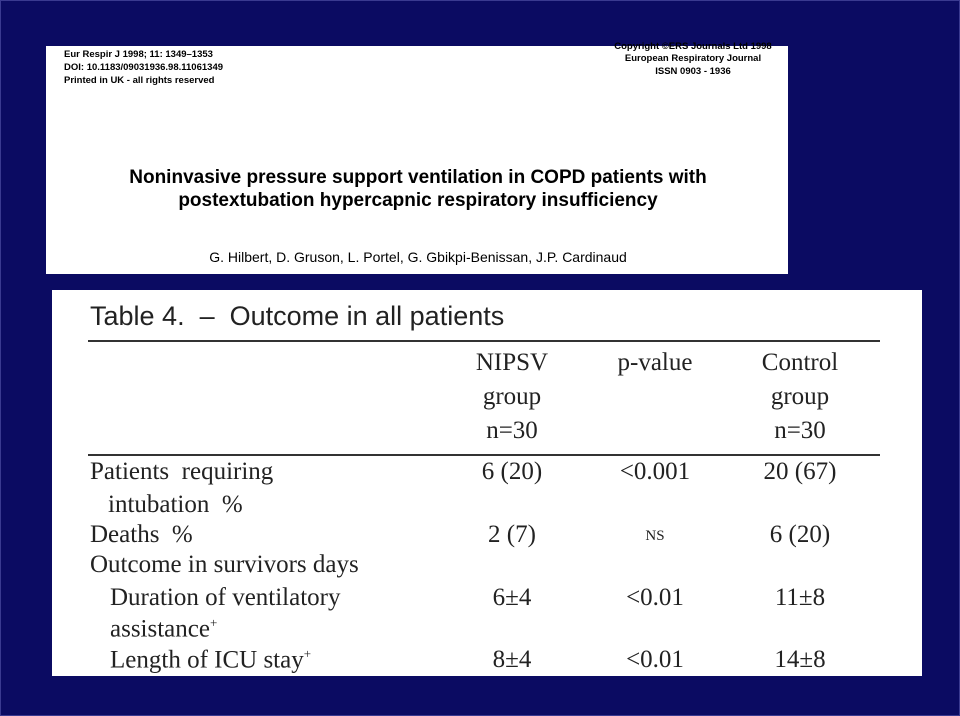  What do you see at coordinates (693, 71) in the screenshot?
I see `copyright-line: ISSN 0903 - 1936` at bounding box center [693, 71].